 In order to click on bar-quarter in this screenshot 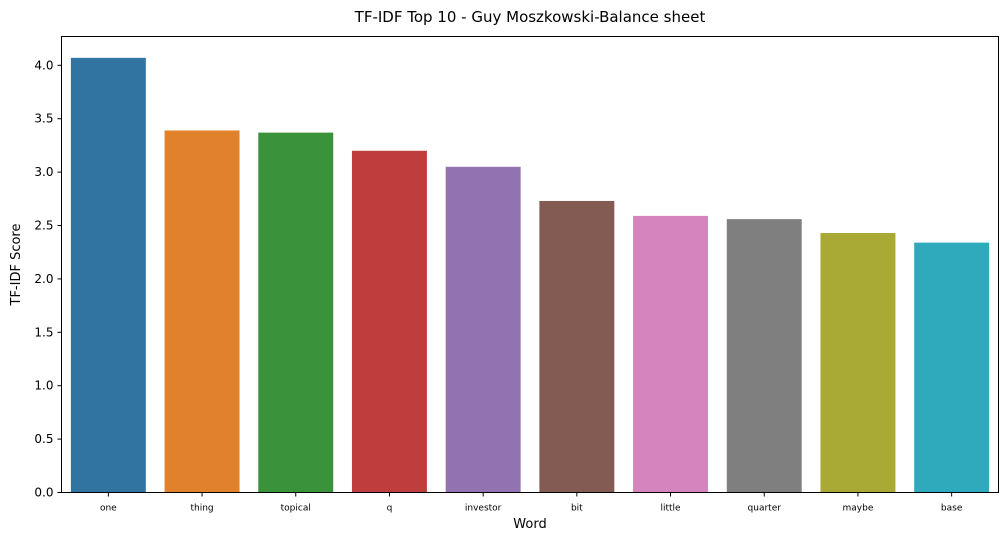, I will do `click(764, 356)`.